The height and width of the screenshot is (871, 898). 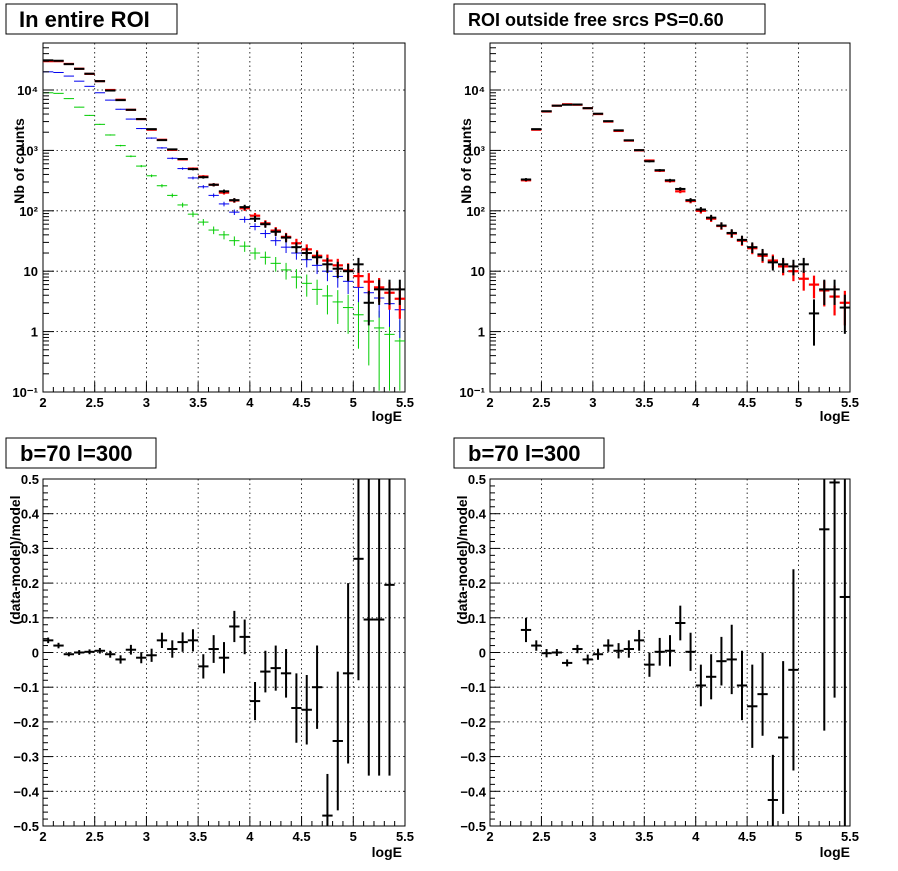 I want to click on y-tick-label: −0.1, so click(x=26, y=687).